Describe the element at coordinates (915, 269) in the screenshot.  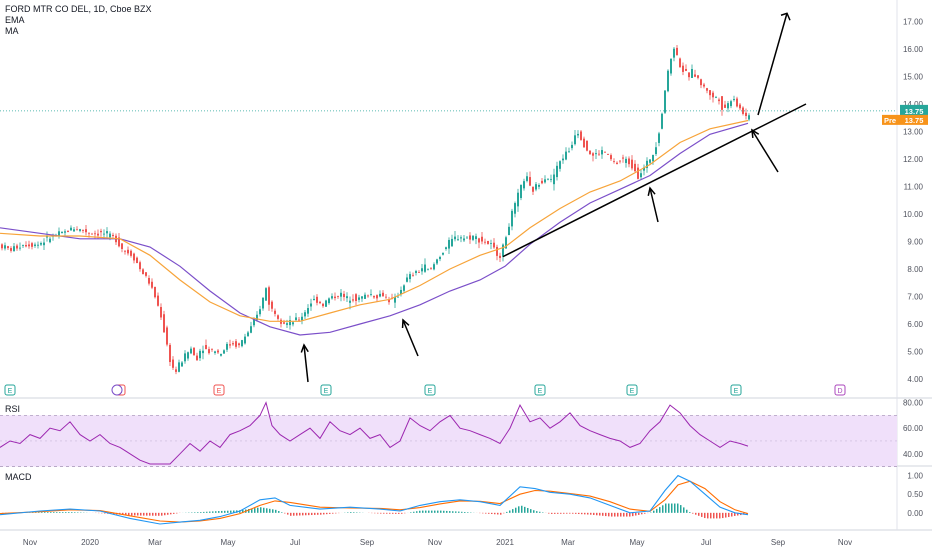
I see `price-tick-label: 8.00` at that location.